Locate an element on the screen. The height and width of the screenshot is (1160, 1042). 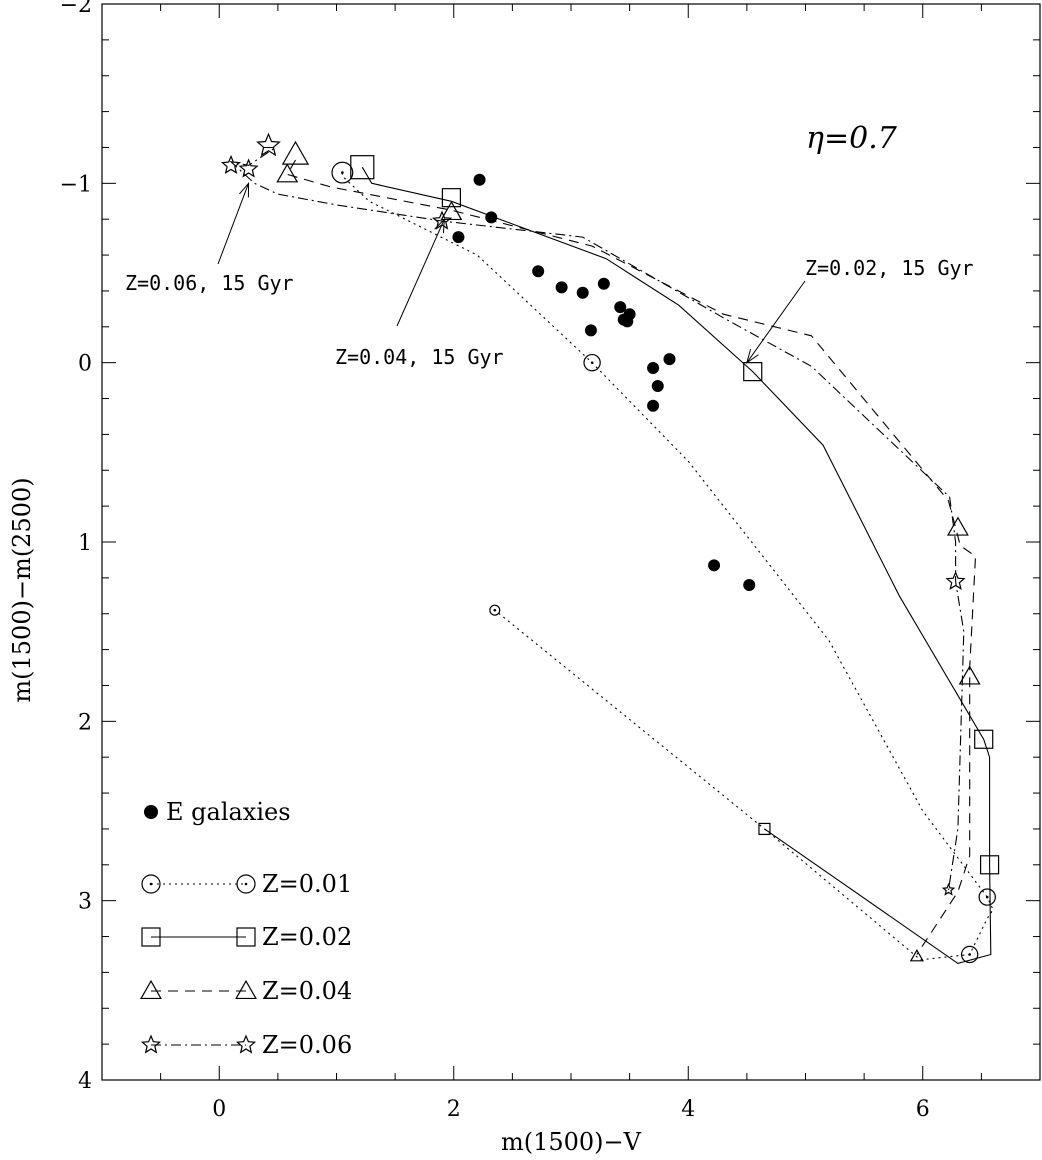
y-tick-label: 2 is located at coordinates (85, 722).